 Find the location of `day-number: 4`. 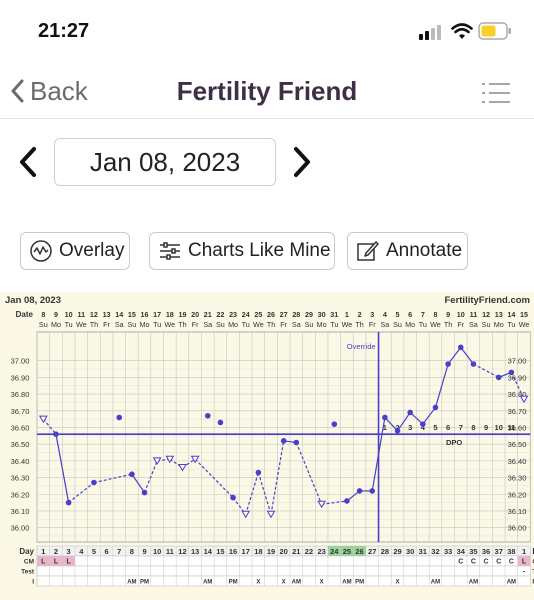

day-number: 4 is located at coordinates (81, 551).